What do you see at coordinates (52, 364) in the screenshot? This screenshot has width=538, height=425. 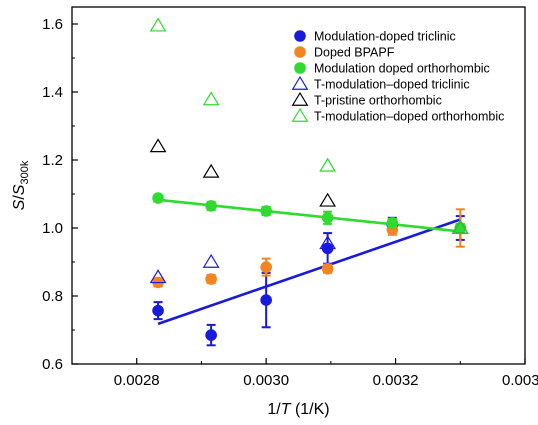 I see `y-tick-label: 0.6` at bounding box center [52, 364].